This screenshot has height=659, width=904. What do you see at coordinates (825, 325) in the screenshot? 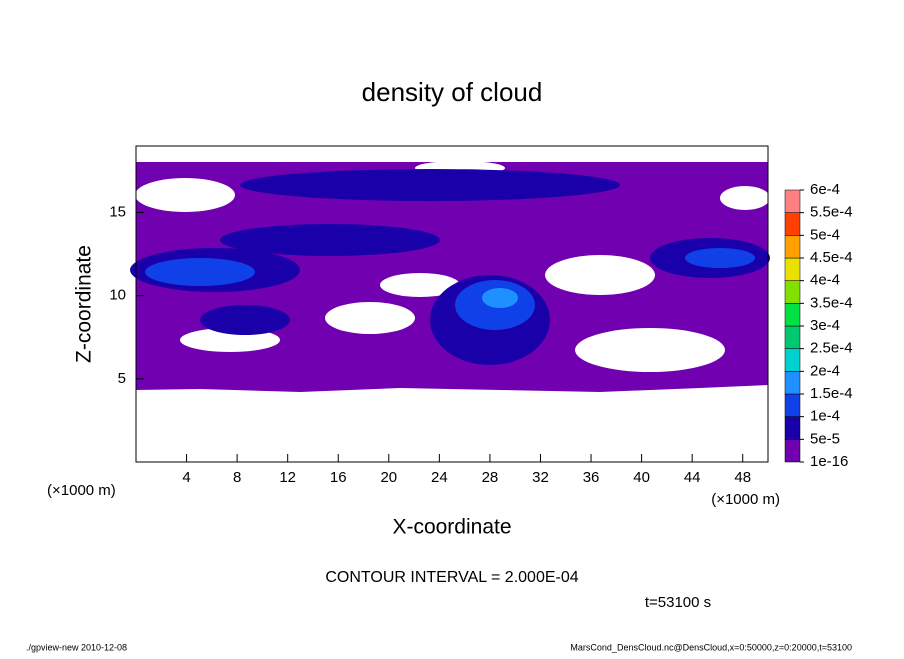
I see `colorbar-label: 3e-4` at bounding box center [825, 325].